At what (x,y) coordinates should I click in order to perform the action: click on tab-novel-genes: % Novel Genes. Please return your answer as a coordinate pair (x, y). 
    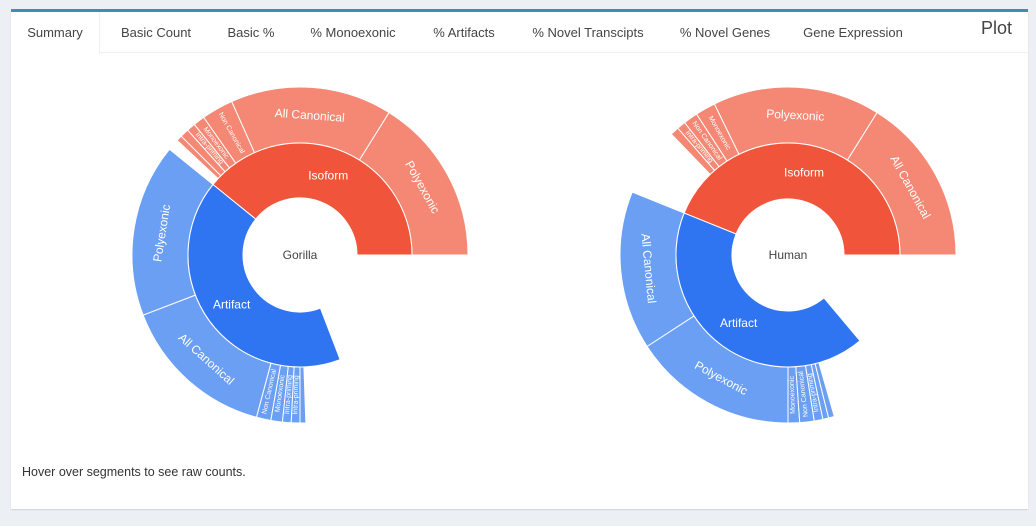
    Looking at the image, I should click on (725, 32).